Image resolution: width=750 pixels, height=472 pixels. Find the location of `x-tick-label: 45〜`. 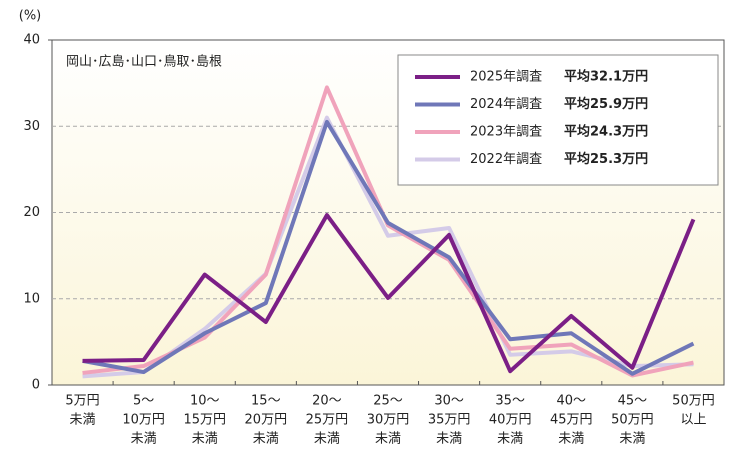

x-tick-label: 45〜 is located at coordinates (633, 401).